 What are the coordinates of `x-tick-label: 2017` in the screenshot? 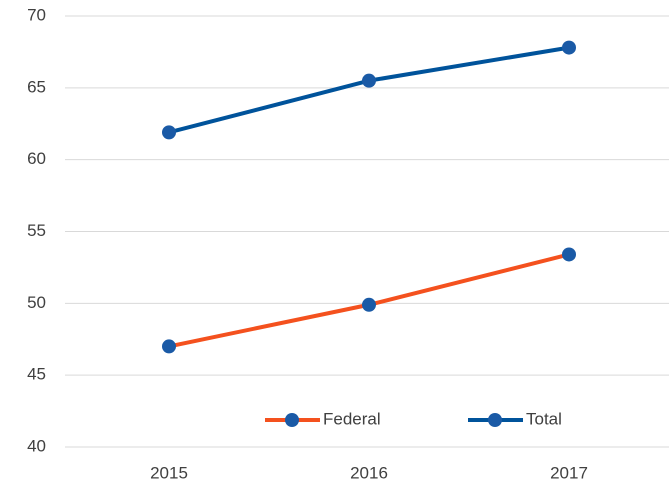 It's located at (569, 472).